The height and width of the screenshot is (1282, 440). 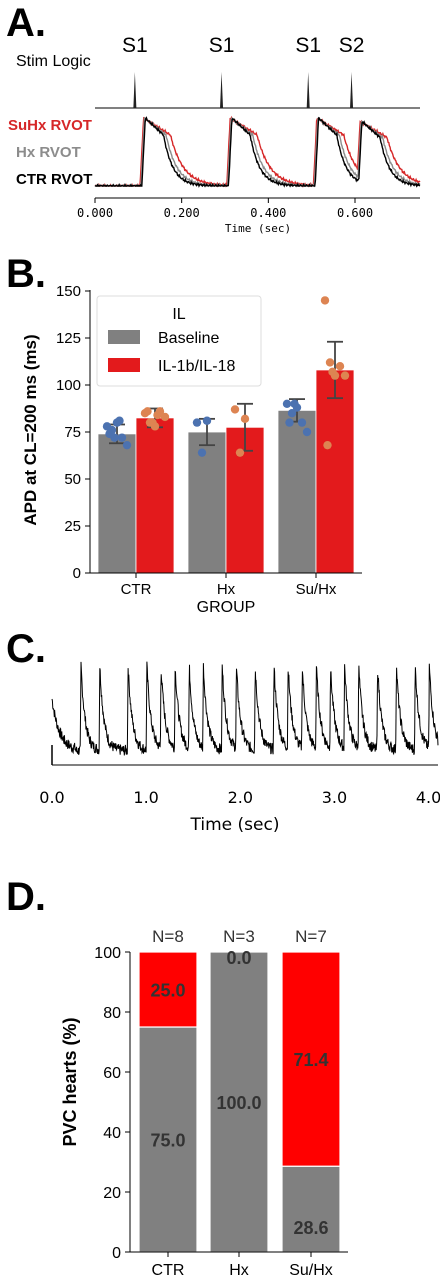 I want to click on panel-d-bars: 75.0 25.0 N=8 100.0 0.0 N=3 28.6 71.4 N=7, so click(x=239, y=1090).